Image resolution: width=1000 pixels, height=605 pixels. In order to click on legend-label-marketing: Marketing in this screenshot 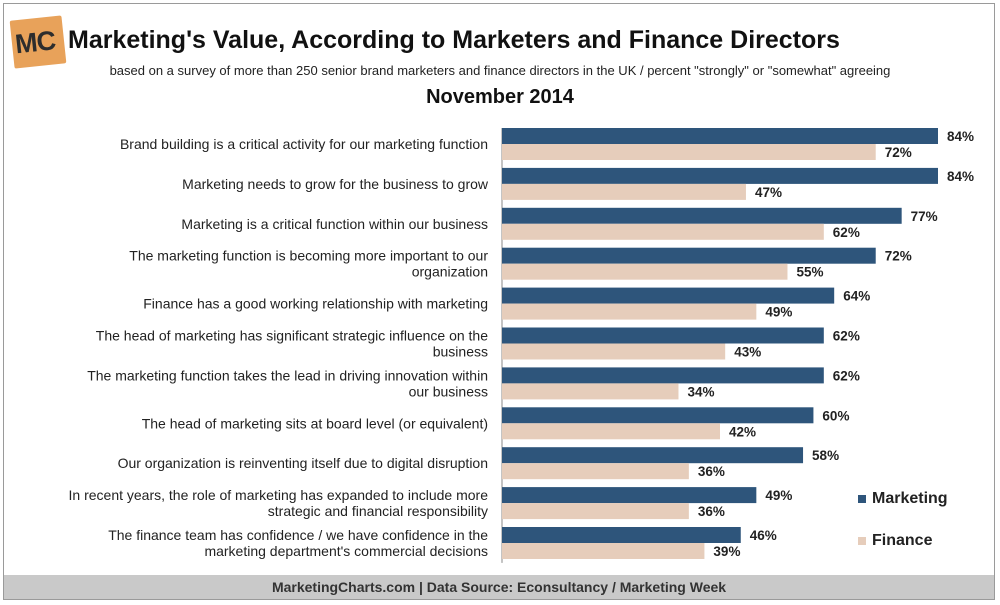, I will do `click(910, 498)`.